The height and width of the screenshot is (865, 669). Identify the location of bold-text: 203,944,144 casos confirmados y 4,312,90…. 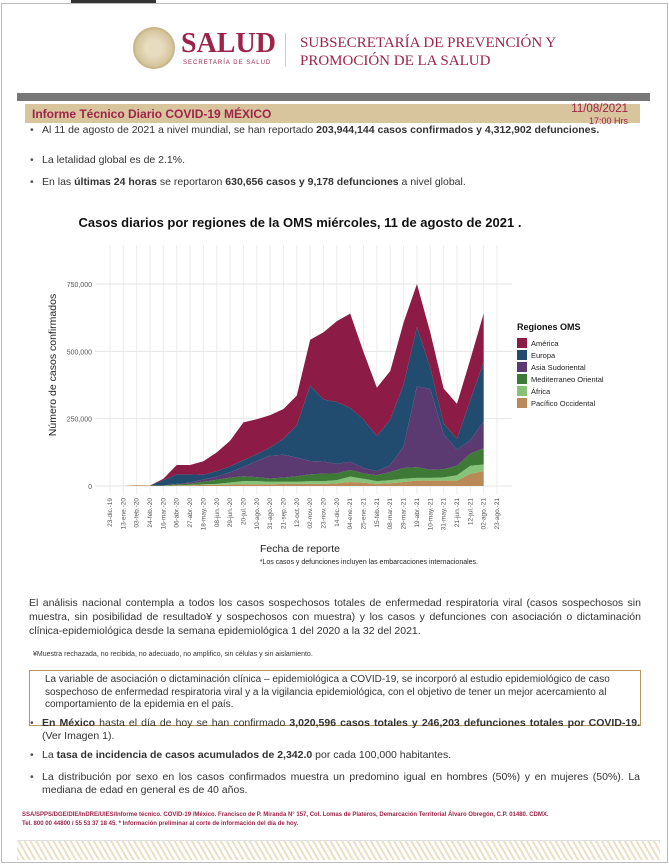
(458, 130).